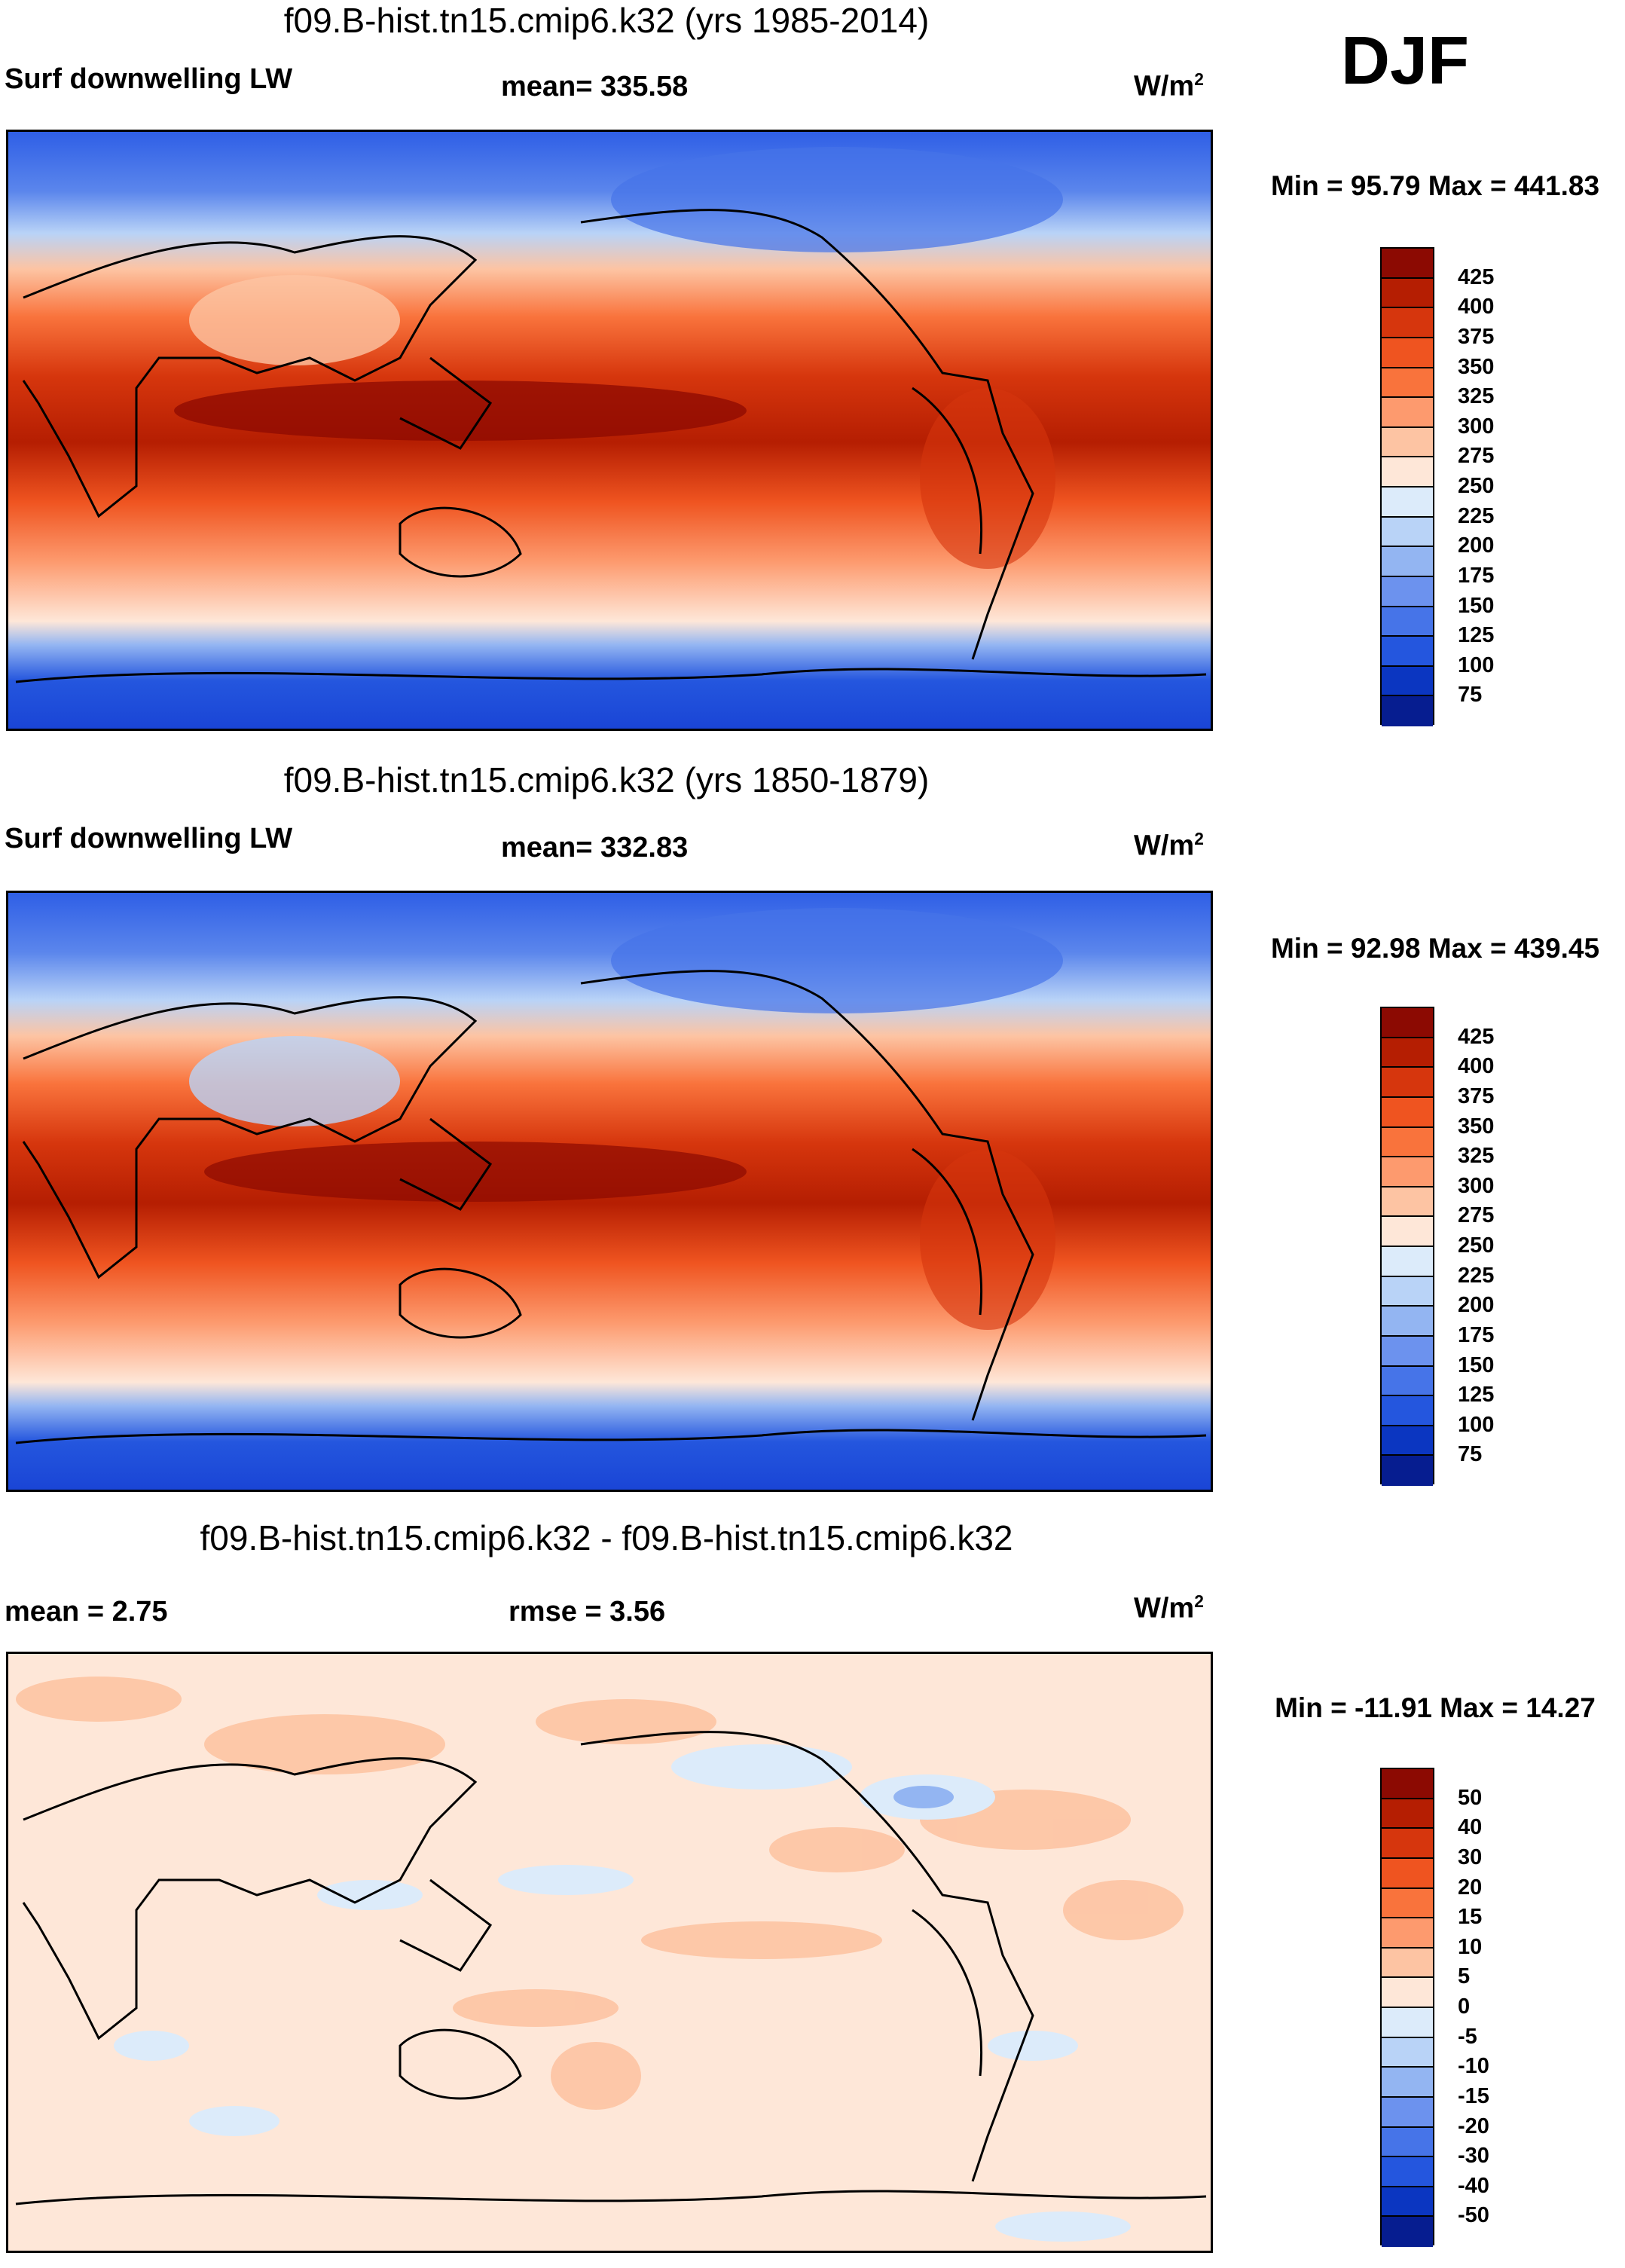 This screenshot has height=2268, width=1625. I want to click on panel-3-minmax: Min = -11.91 Max = 14.27, so click(1435, 1707).